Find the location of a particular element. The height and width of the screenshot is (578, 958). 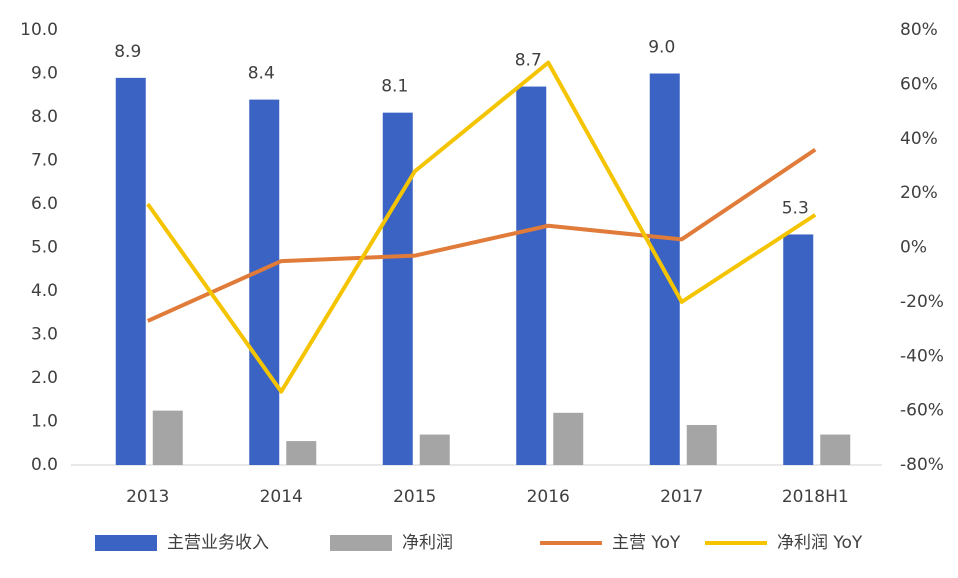

y2-tick-label: 80% is located at coordinates (919, 30).